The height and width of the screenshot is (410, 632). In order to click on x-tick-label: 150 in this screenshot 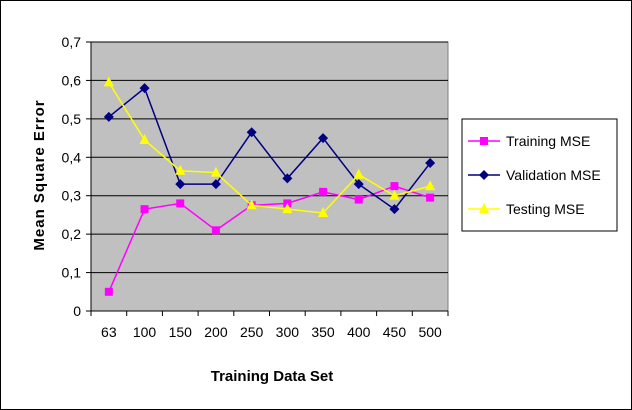, I will do `click(181, 332)`.